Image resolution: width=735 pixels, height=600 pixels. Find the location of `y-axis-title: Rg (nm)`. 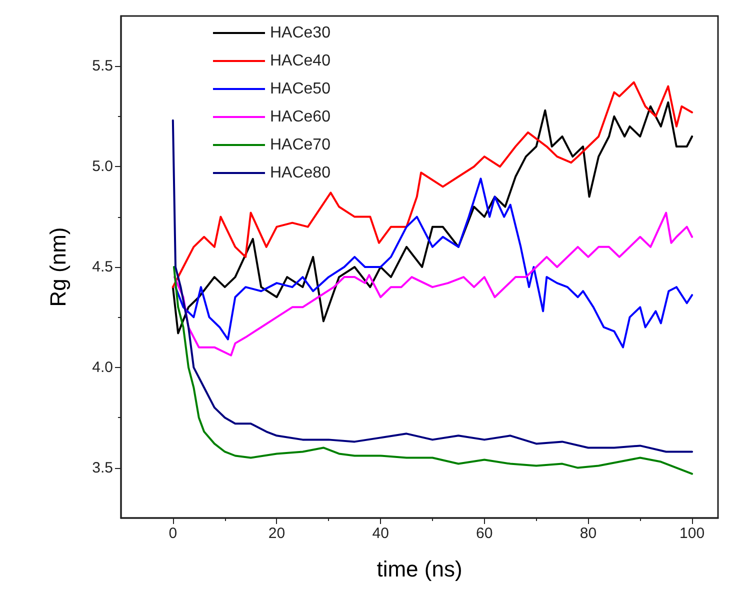

y-axis-title: Rg (nm) is located at coordinates (58, 267).